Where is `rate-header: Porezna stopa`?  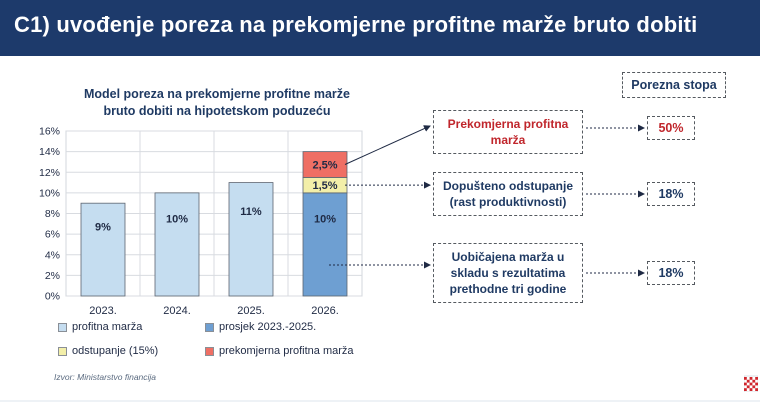 rate-header: Porezna stopa is located at coordinates (674, 85).